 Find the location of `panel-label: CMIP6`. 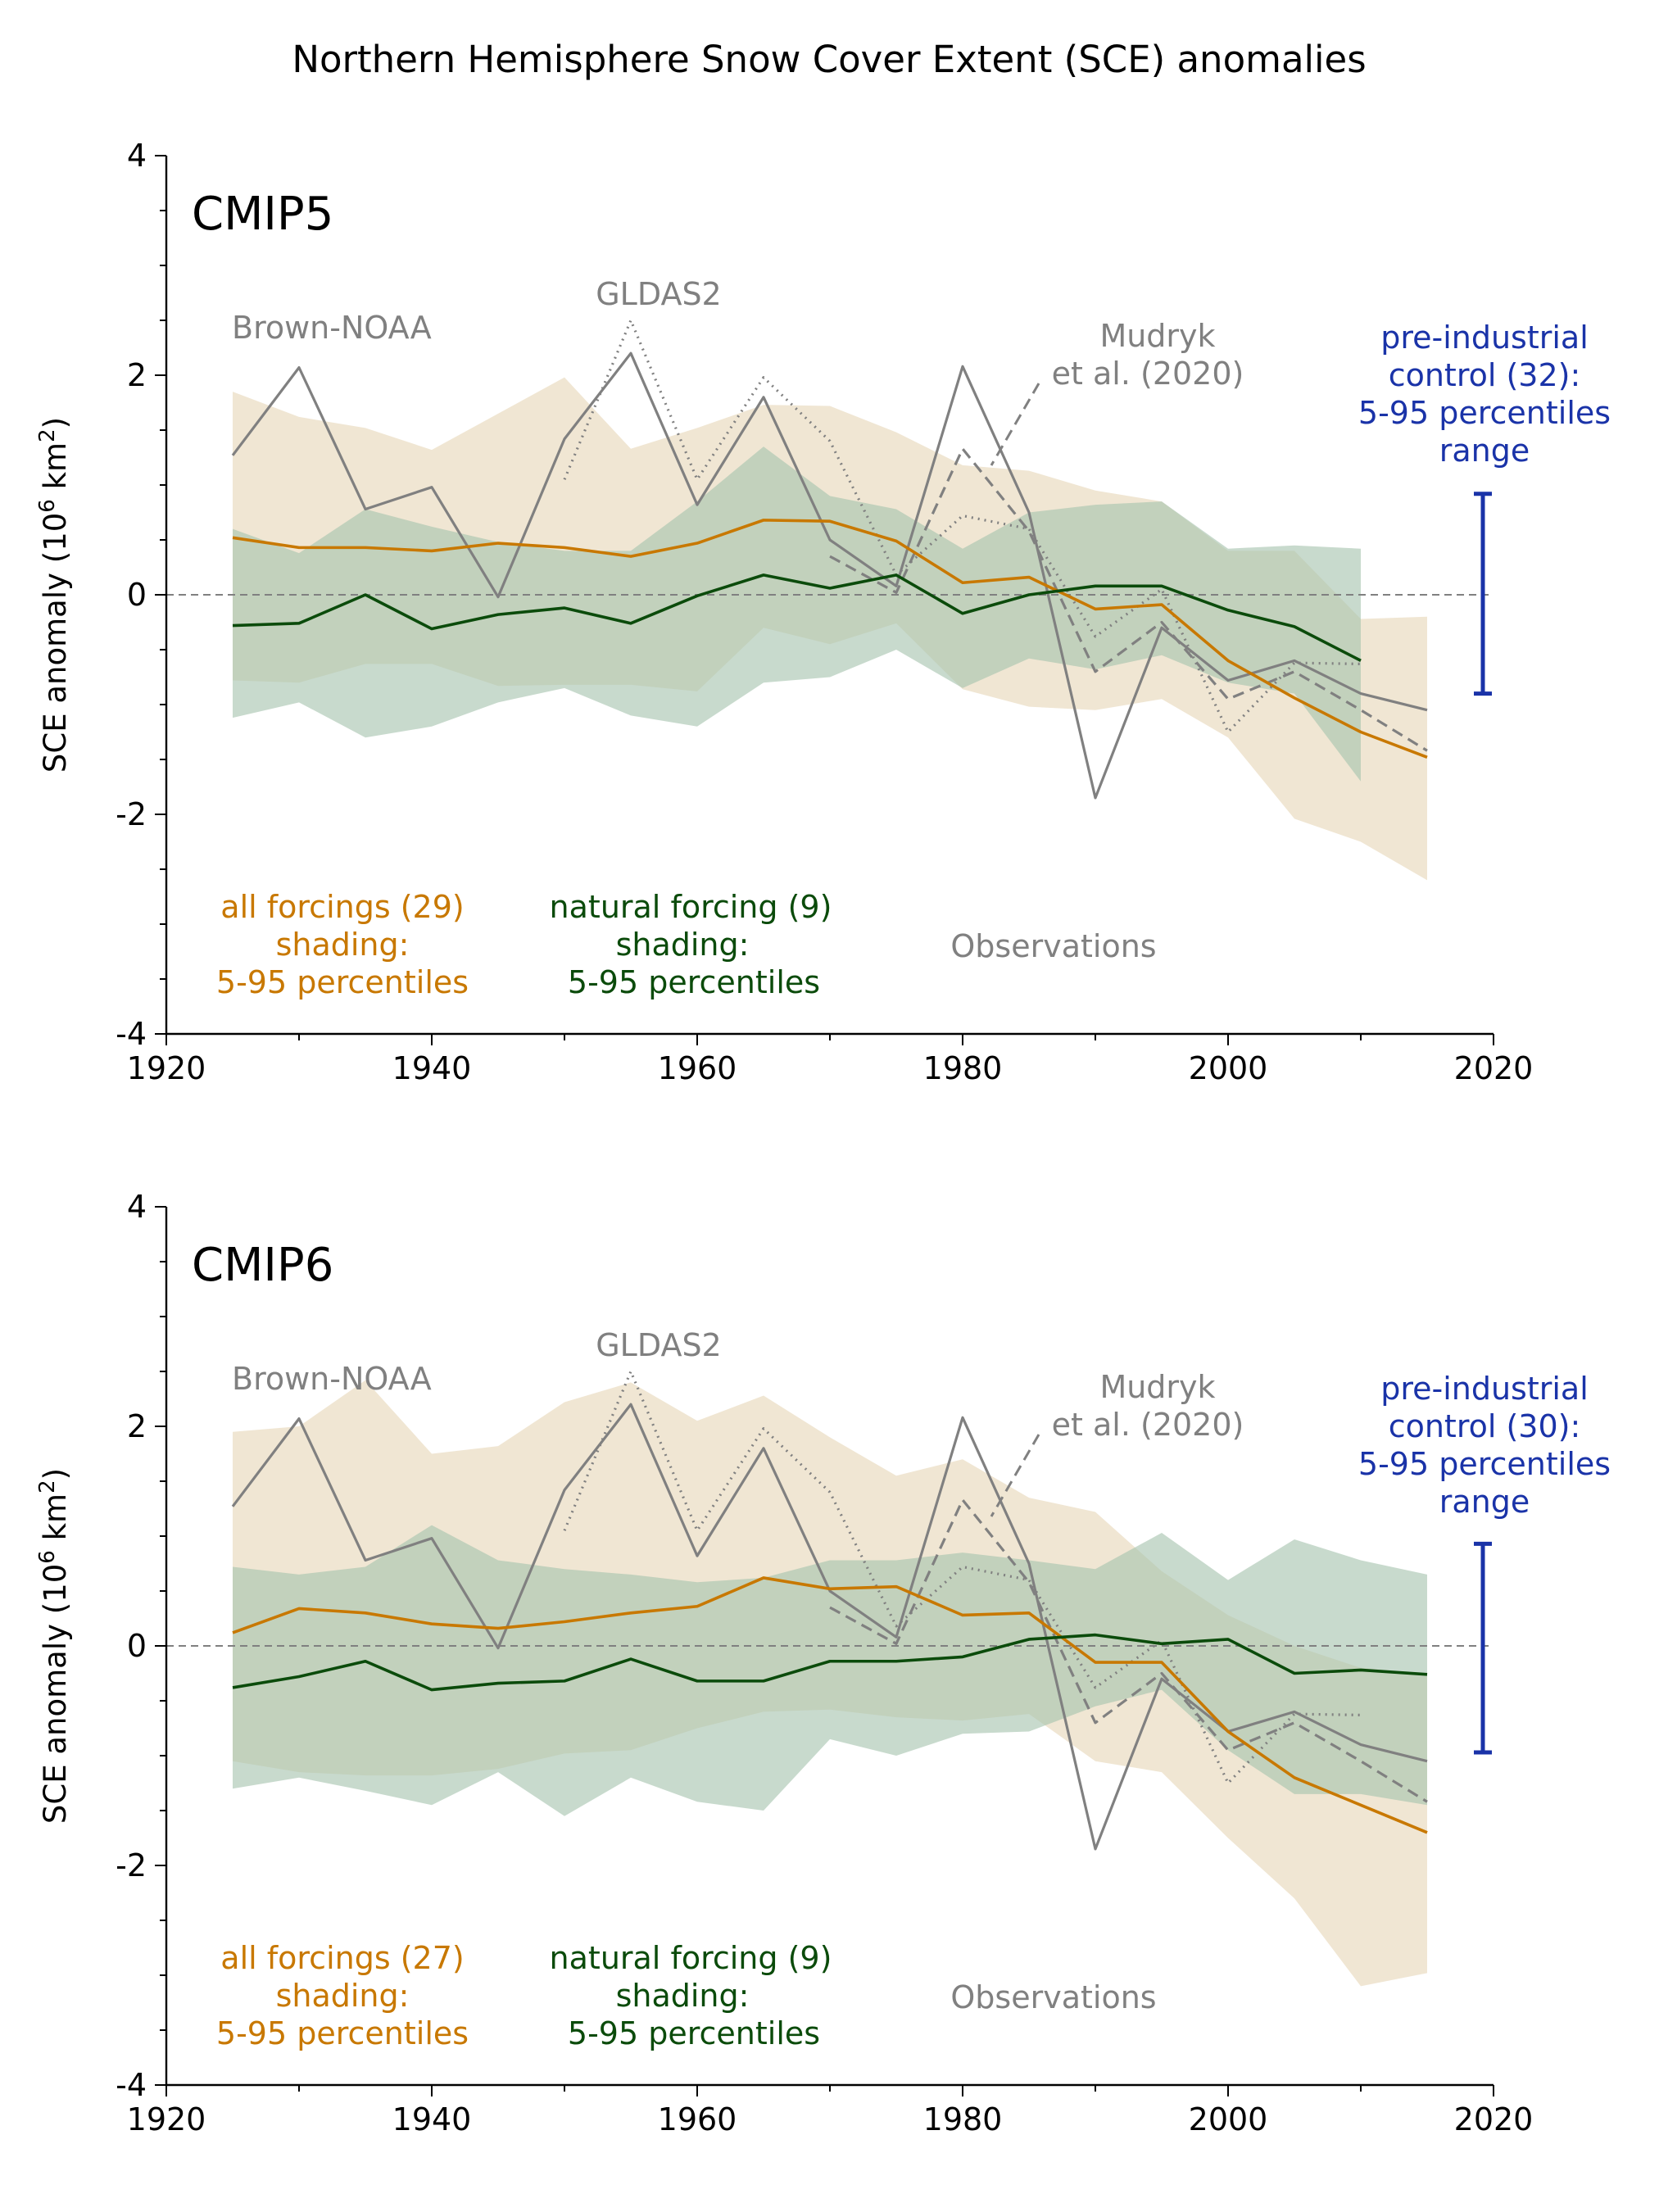

panel-label: CMIP6 is located at coordinates (262, 1265).